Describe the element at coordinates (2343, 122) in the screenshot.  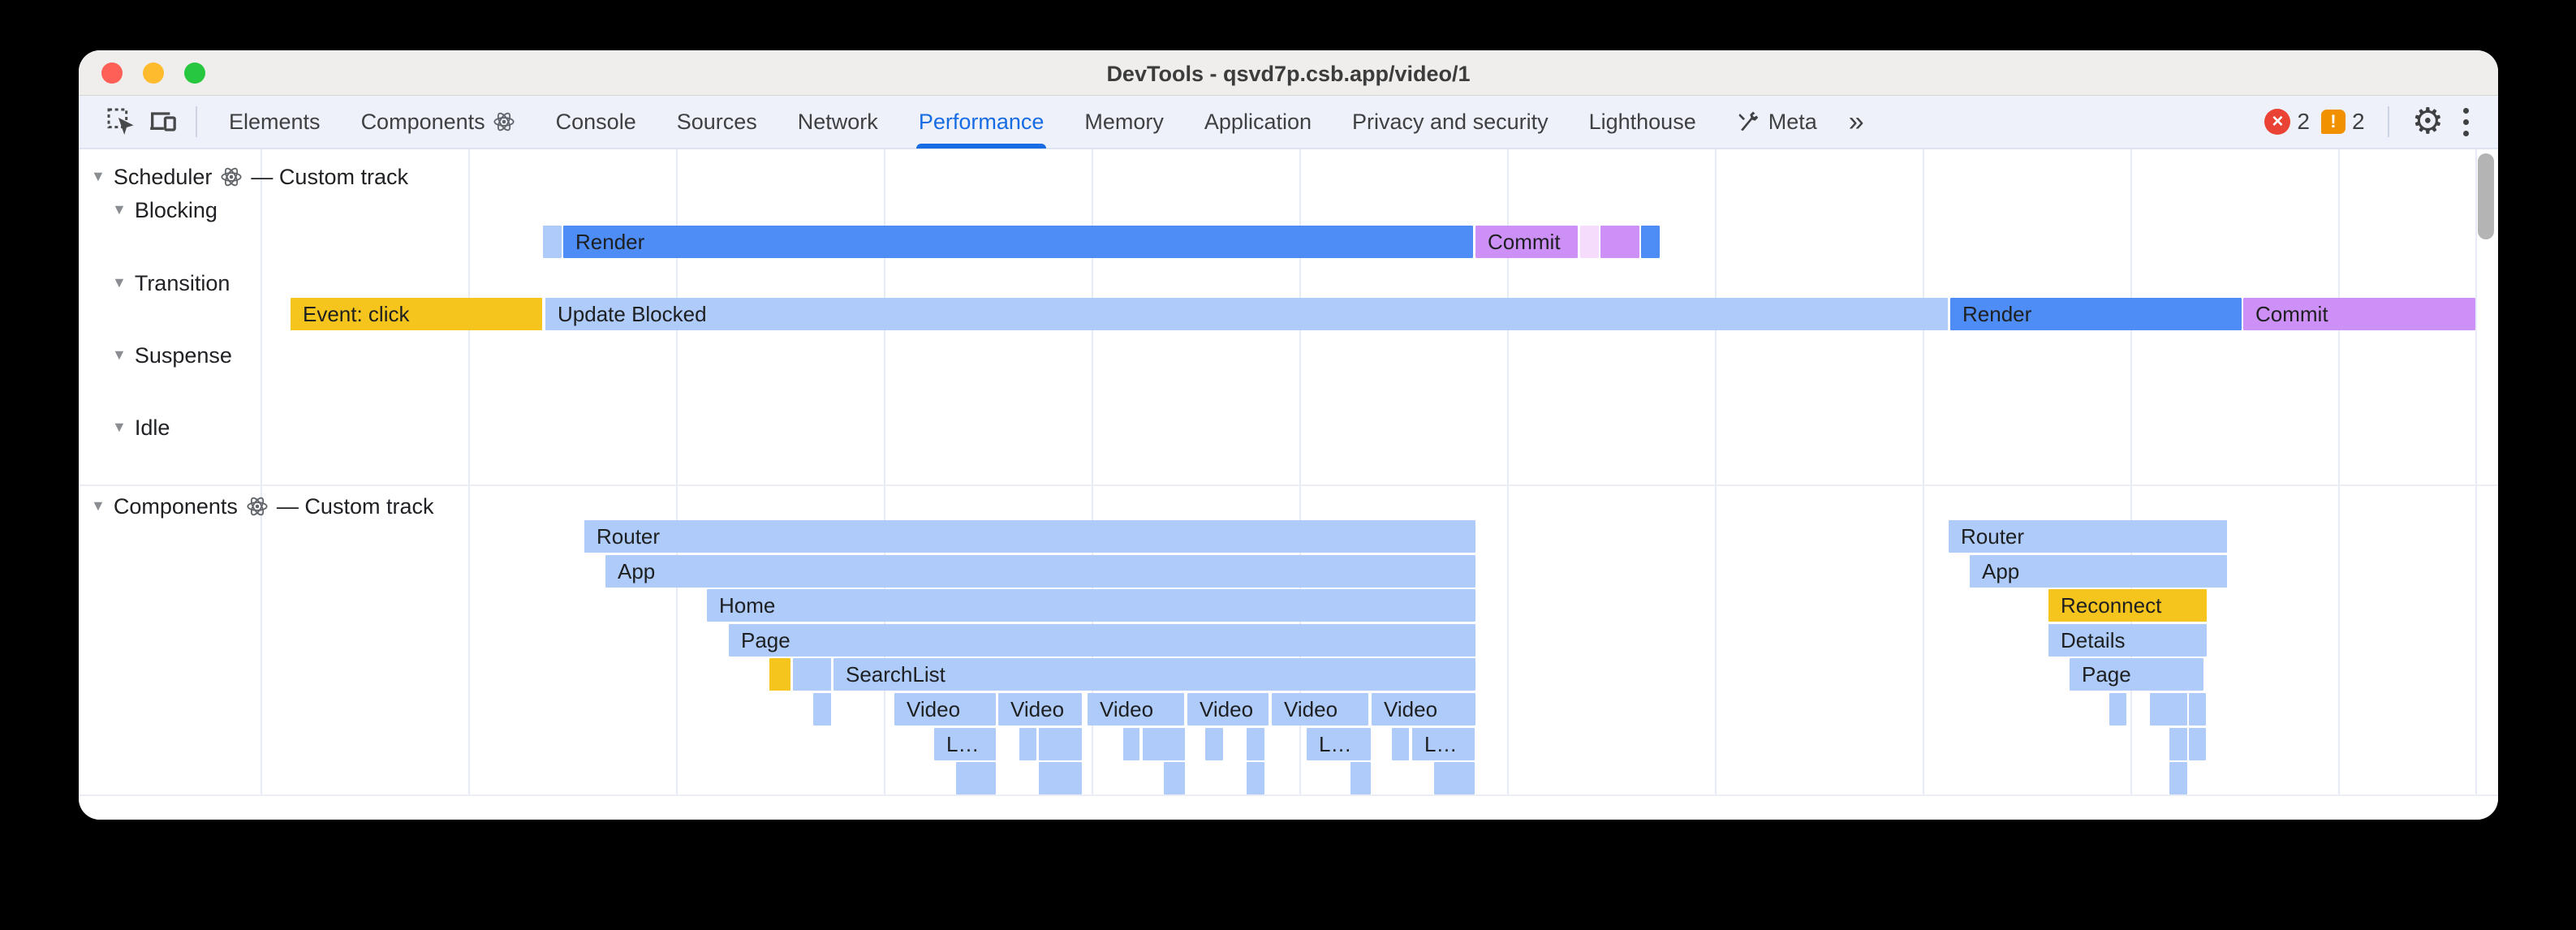
I see `warning-badge: ! 2` at that location.